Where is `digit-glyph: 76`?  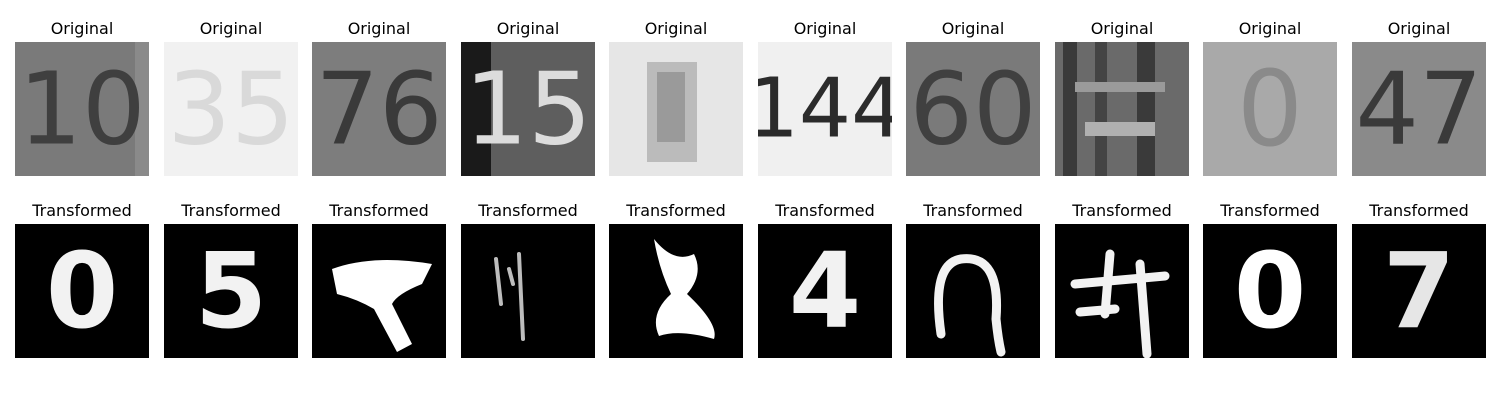
digit-glyph: 76 is located at coordinates (378, 109).